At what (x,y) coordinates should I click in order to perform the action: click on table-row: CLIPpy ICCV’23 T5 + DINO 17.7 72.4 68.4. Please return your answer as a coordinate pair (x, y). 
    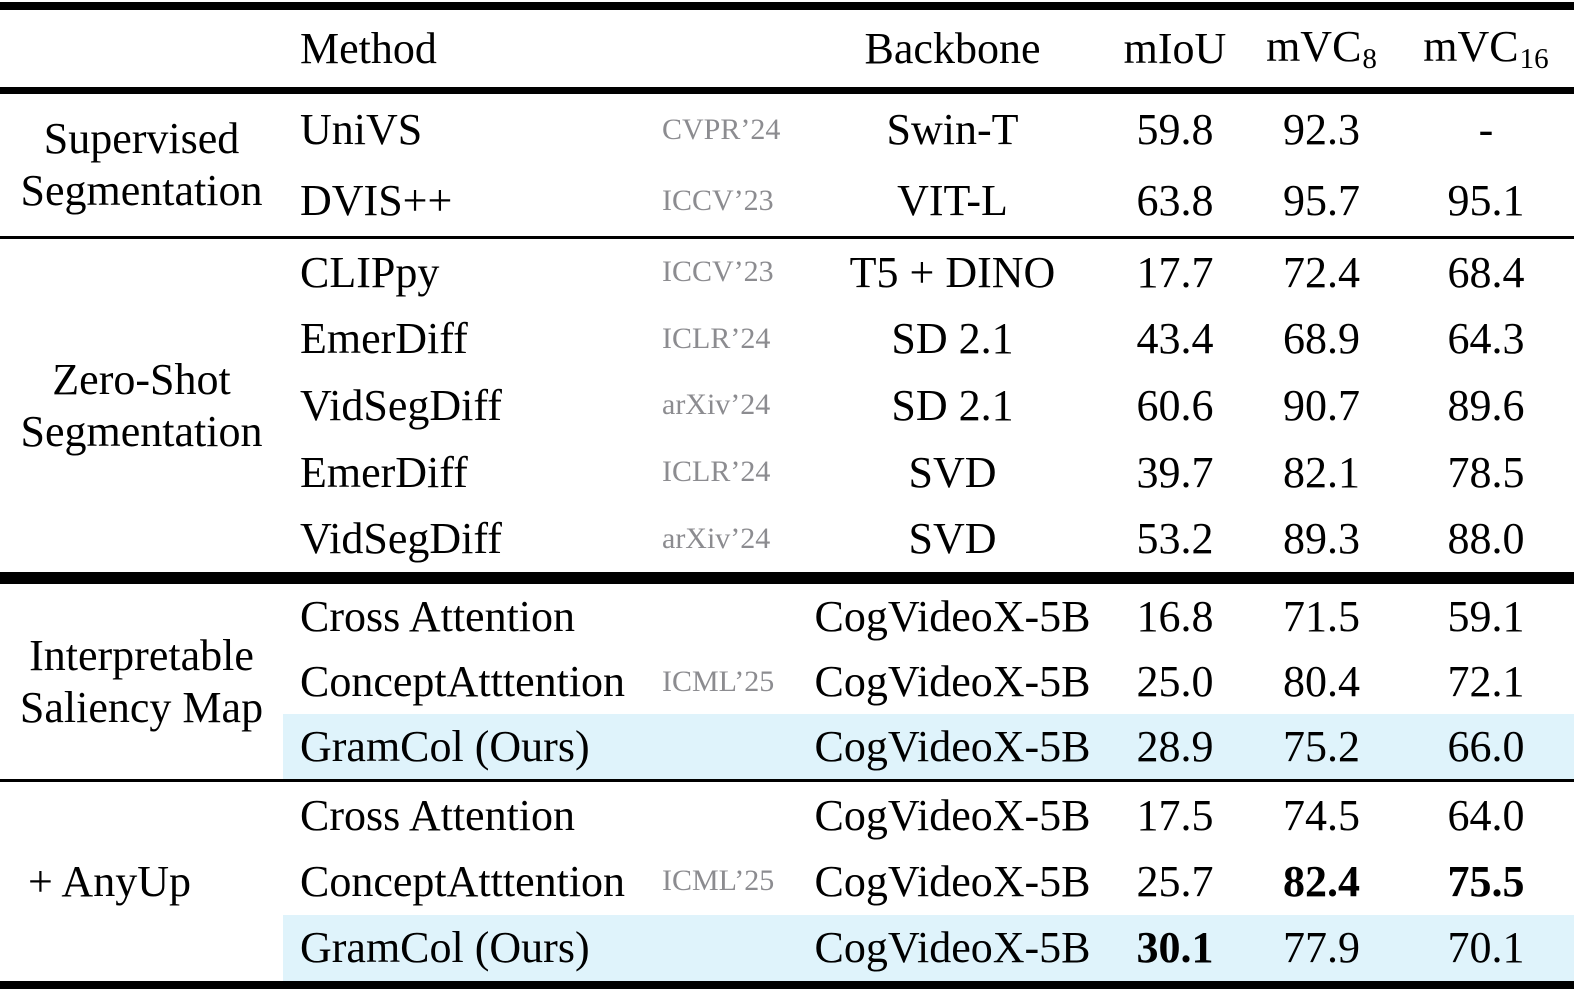
    Looking at the image, I should click on (928, 272).